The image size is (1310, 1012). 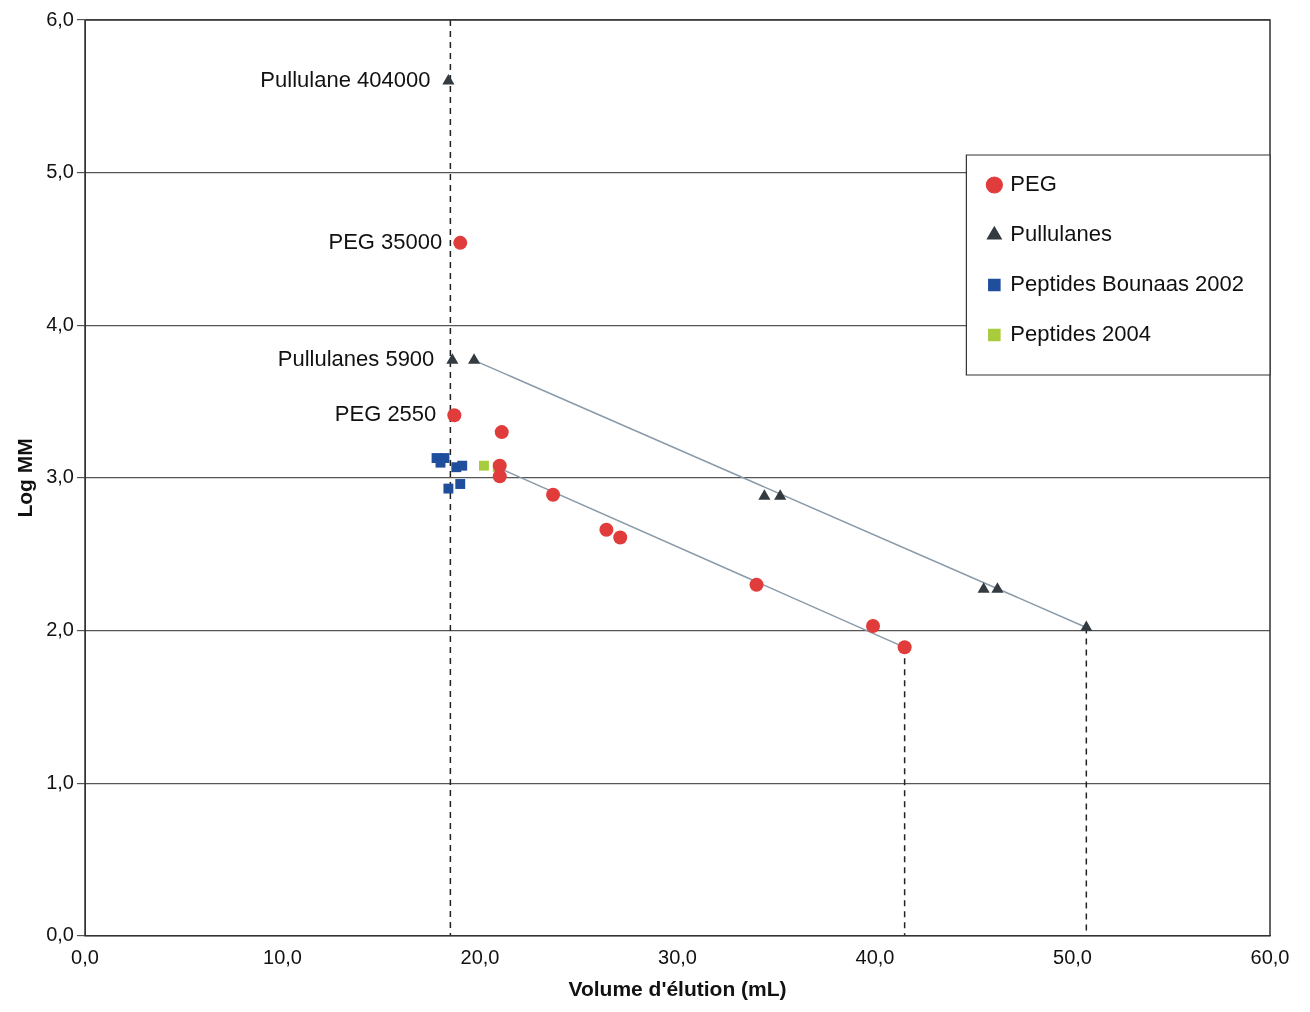 I want to click on legend-label: Peptides Bounaas 2002, so click(x=1127, y=284).